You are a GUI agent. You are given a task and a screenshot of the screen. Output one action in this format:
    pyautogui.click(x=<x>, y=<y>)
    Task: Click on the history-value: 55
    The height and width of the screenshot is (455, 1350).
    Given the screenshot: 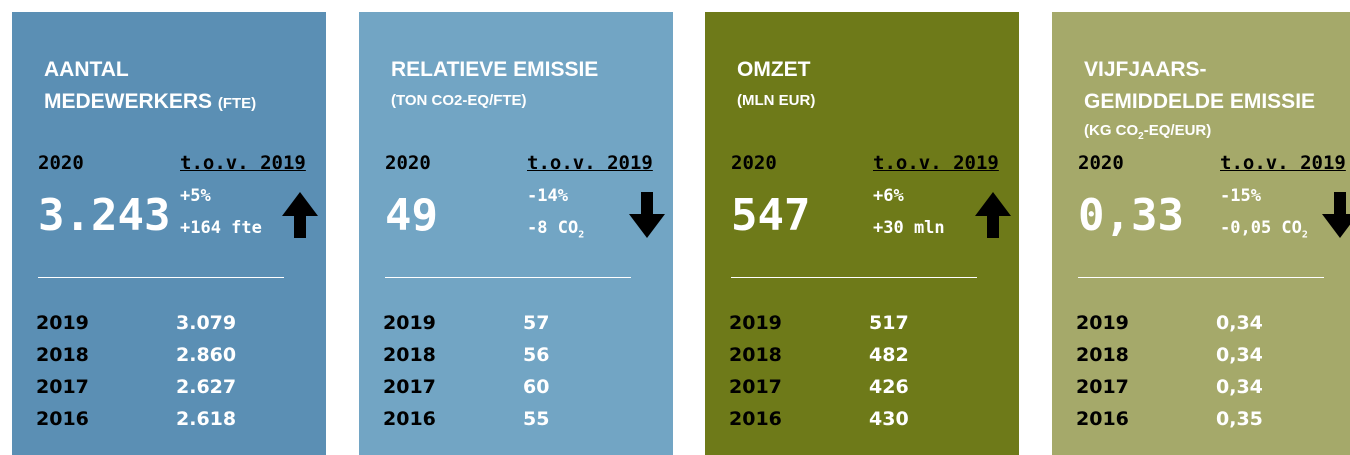 What is the action you would take?
    pyautogui.click(x=536, y=419)
    